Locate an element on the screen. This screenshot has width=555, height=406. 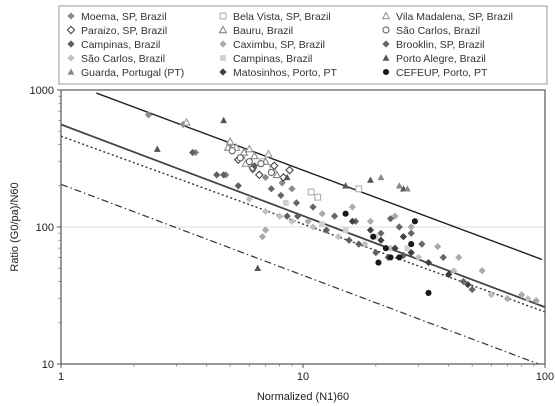
legend-label: Brooklin, SP, Brazil is located at coordinates (440, 45).